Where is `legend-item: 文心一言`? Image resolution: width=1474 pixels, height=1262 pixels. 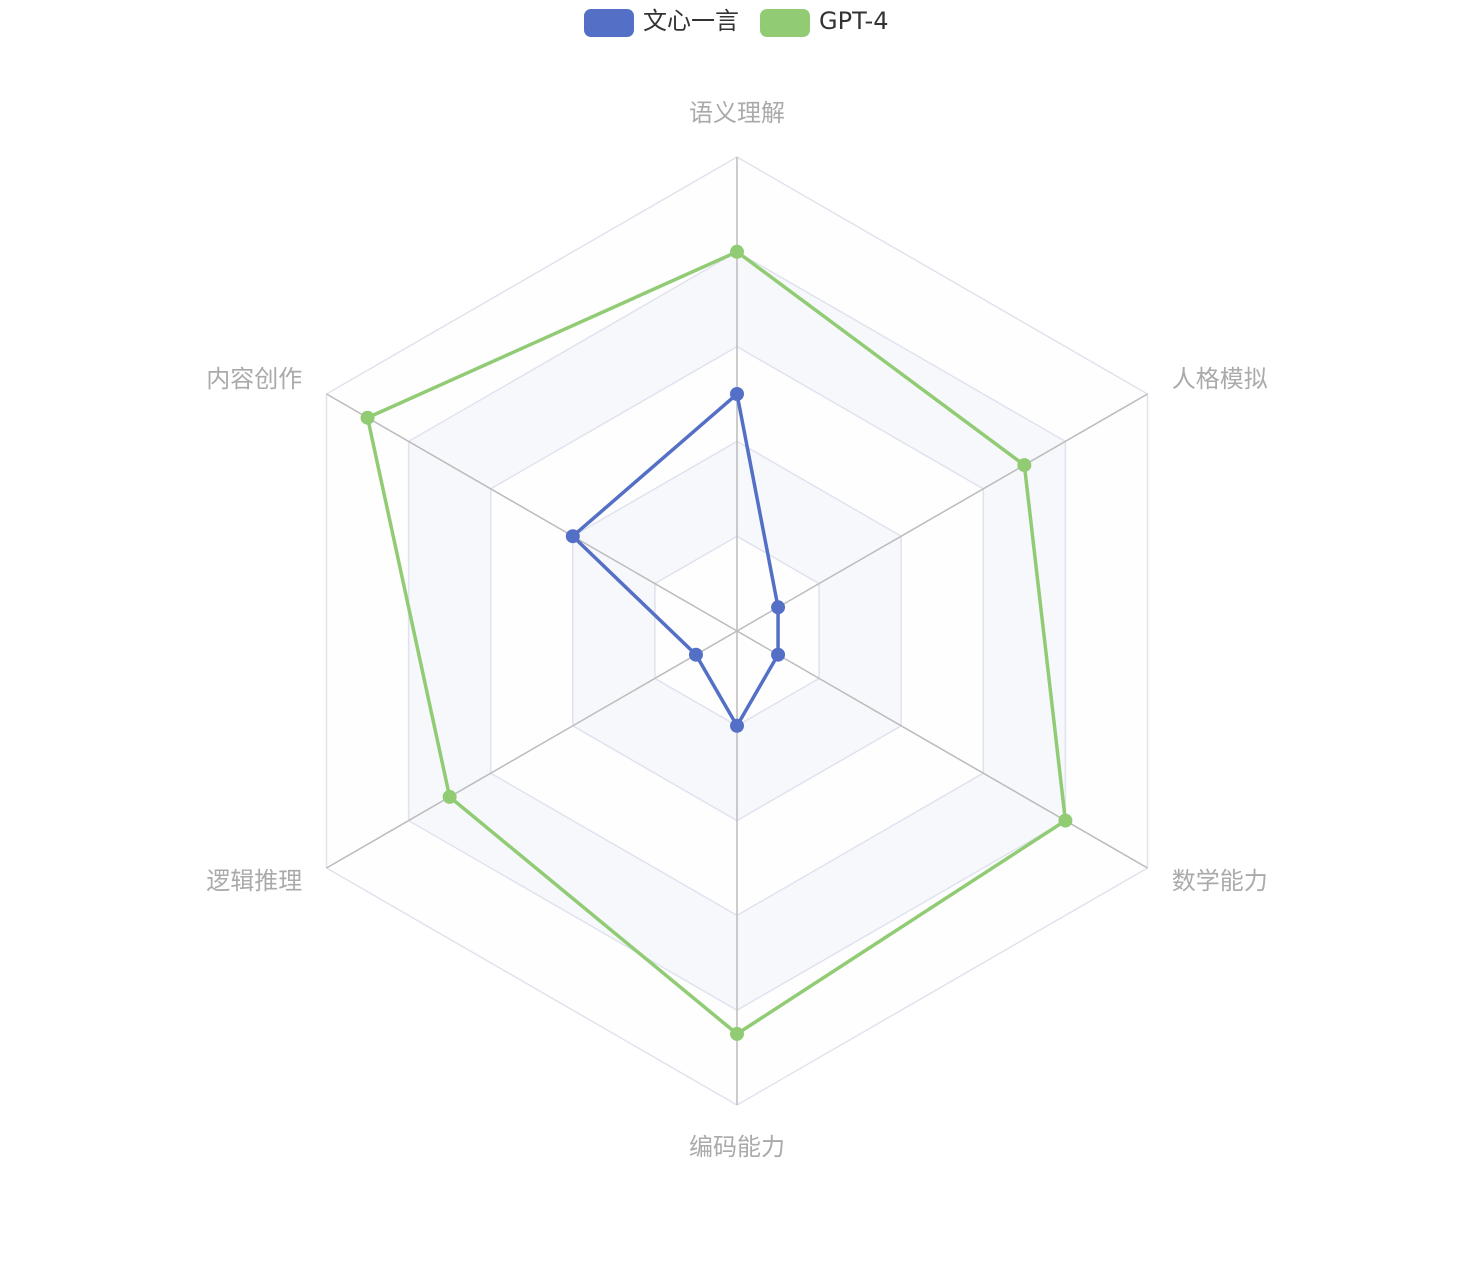
legend-item: 文心一言 is located at coordinates (661, 22).